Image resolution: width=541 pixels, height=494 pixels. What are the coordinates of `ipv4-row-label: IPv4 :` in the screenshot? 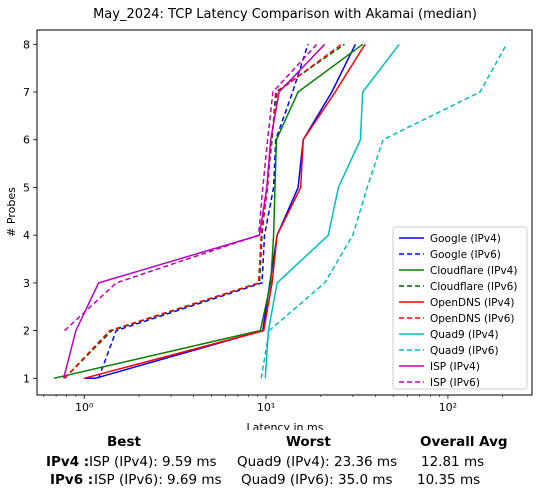 It's located at (68, 462).